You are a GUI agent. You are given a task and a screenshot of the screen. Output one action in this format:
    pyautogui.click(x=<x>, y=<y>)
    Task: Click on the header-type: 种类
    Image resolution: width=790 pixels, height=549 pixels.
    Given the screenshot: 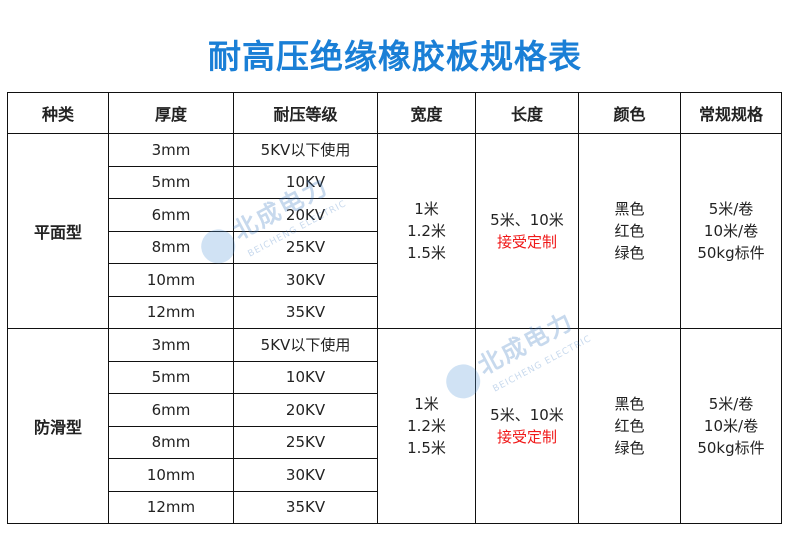 What is the action you would take?
    pyautogui.click(x=58, y=113)
    